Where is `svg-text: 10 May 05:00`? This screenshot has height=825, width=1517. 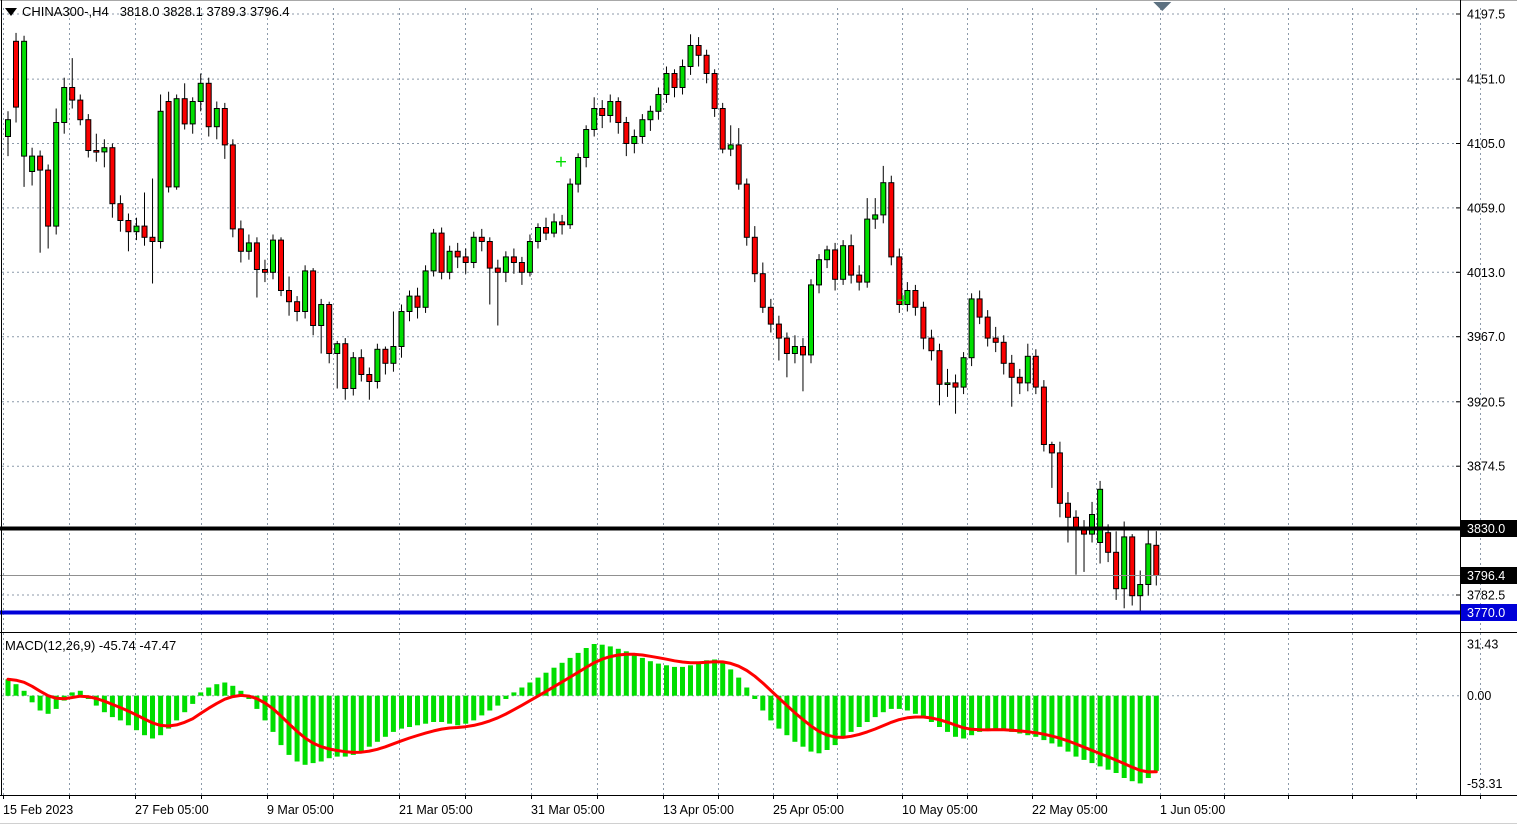
svg-text: 10 May 05:00 is located at coordinates (940, 810).